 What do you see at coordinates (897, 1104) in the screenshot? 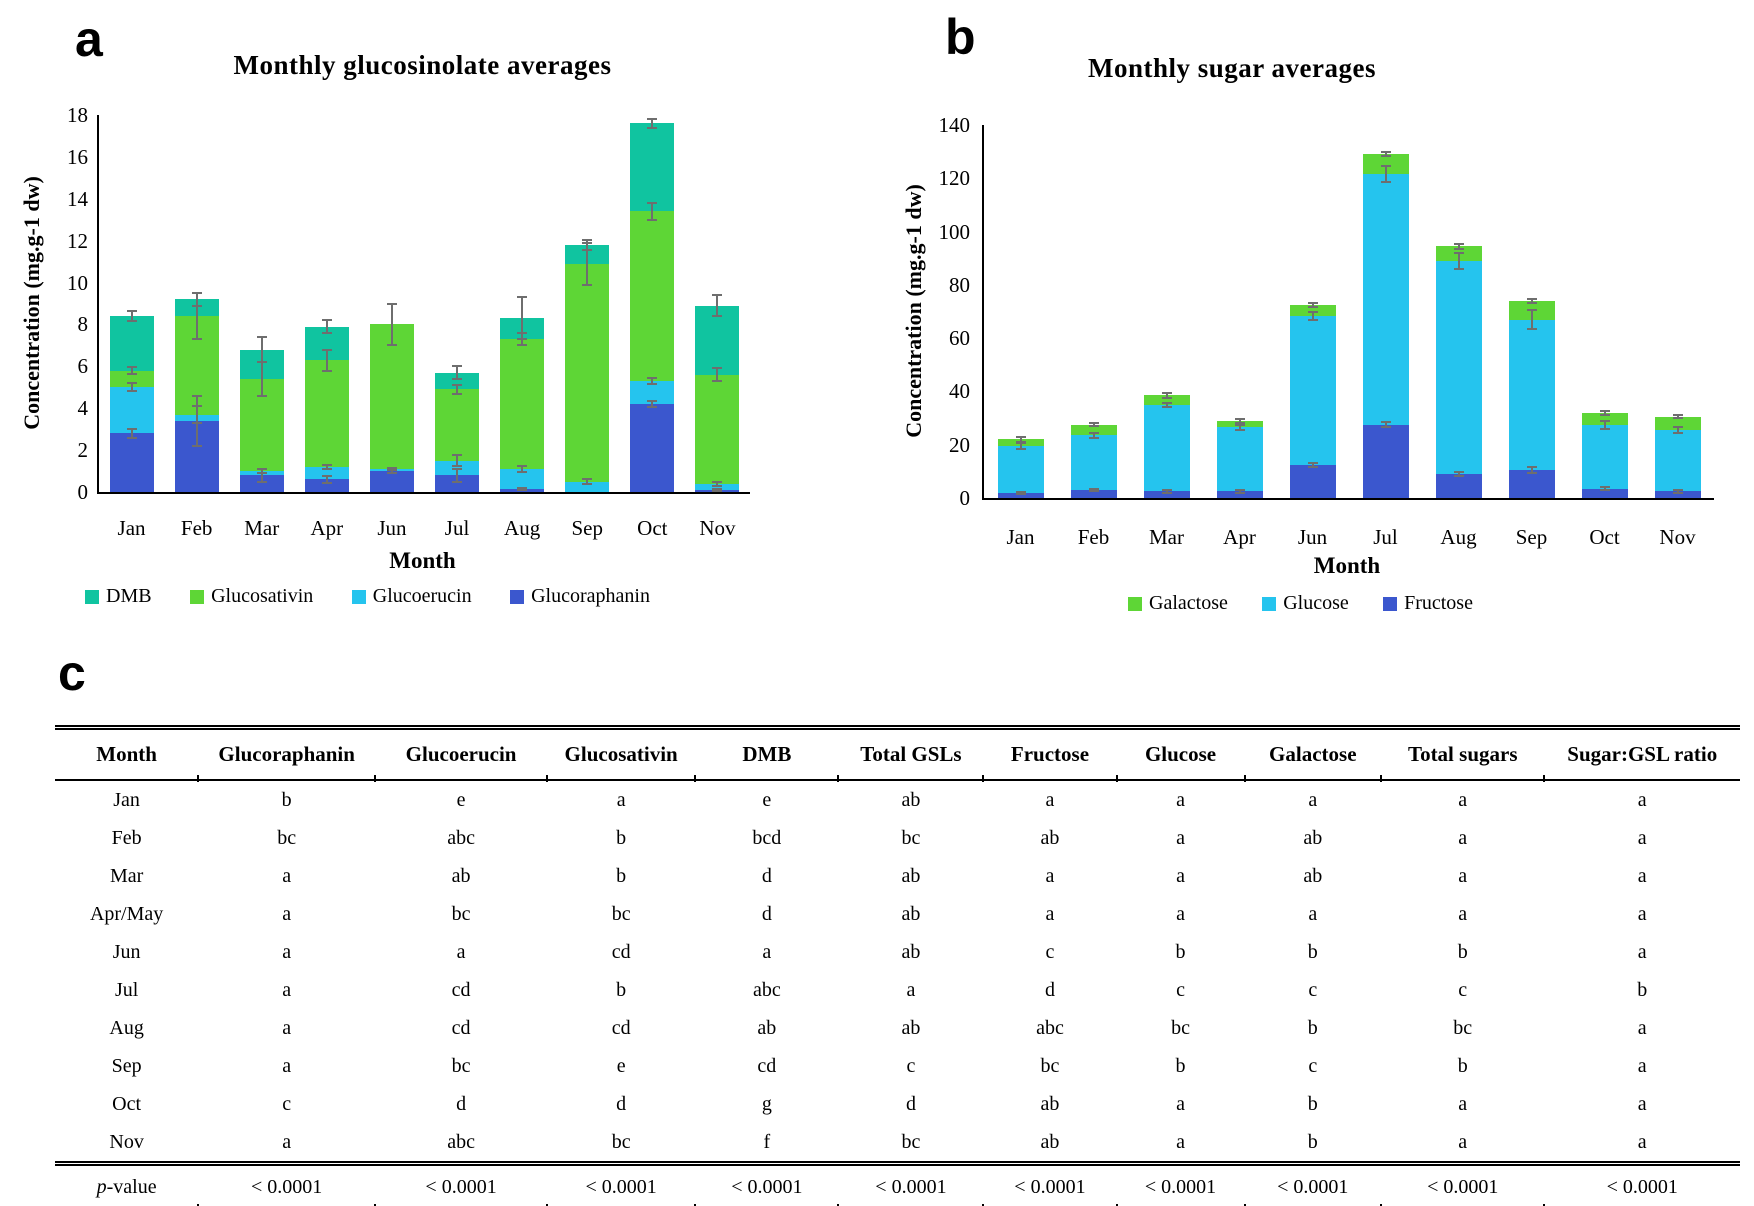
I see `table-row-oct: Oct c d d g d ab a b a a` at bounding box center [897, 1104].